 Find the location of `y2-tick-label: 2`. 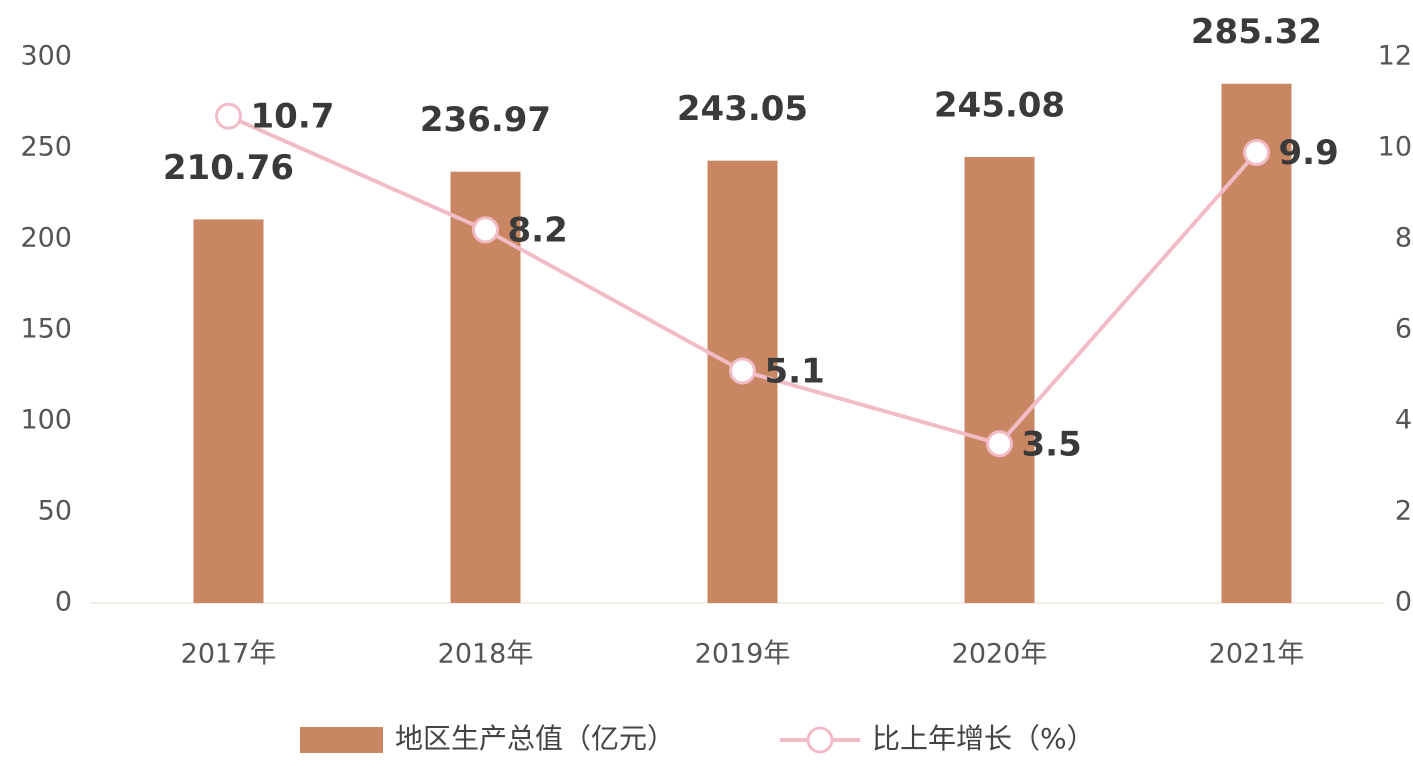

y2-tick-label: 2 is located at coordinates (1403, 511).